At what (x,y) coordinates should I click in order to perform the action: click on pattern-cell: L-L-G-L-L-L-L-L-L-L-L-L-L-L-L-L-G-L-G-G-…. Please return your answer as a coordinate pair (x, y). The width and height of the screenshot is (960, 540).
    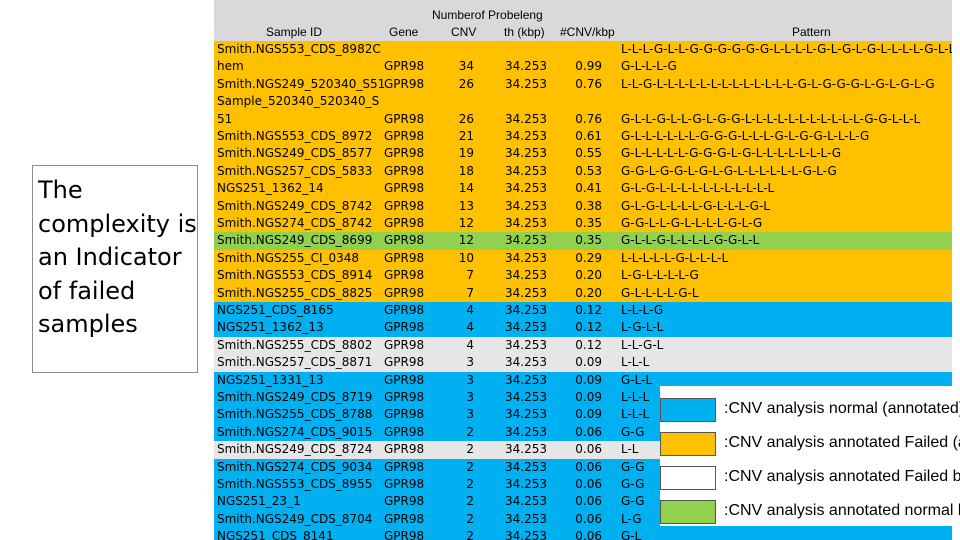
    Looking at the image, I should click on (778, 83).